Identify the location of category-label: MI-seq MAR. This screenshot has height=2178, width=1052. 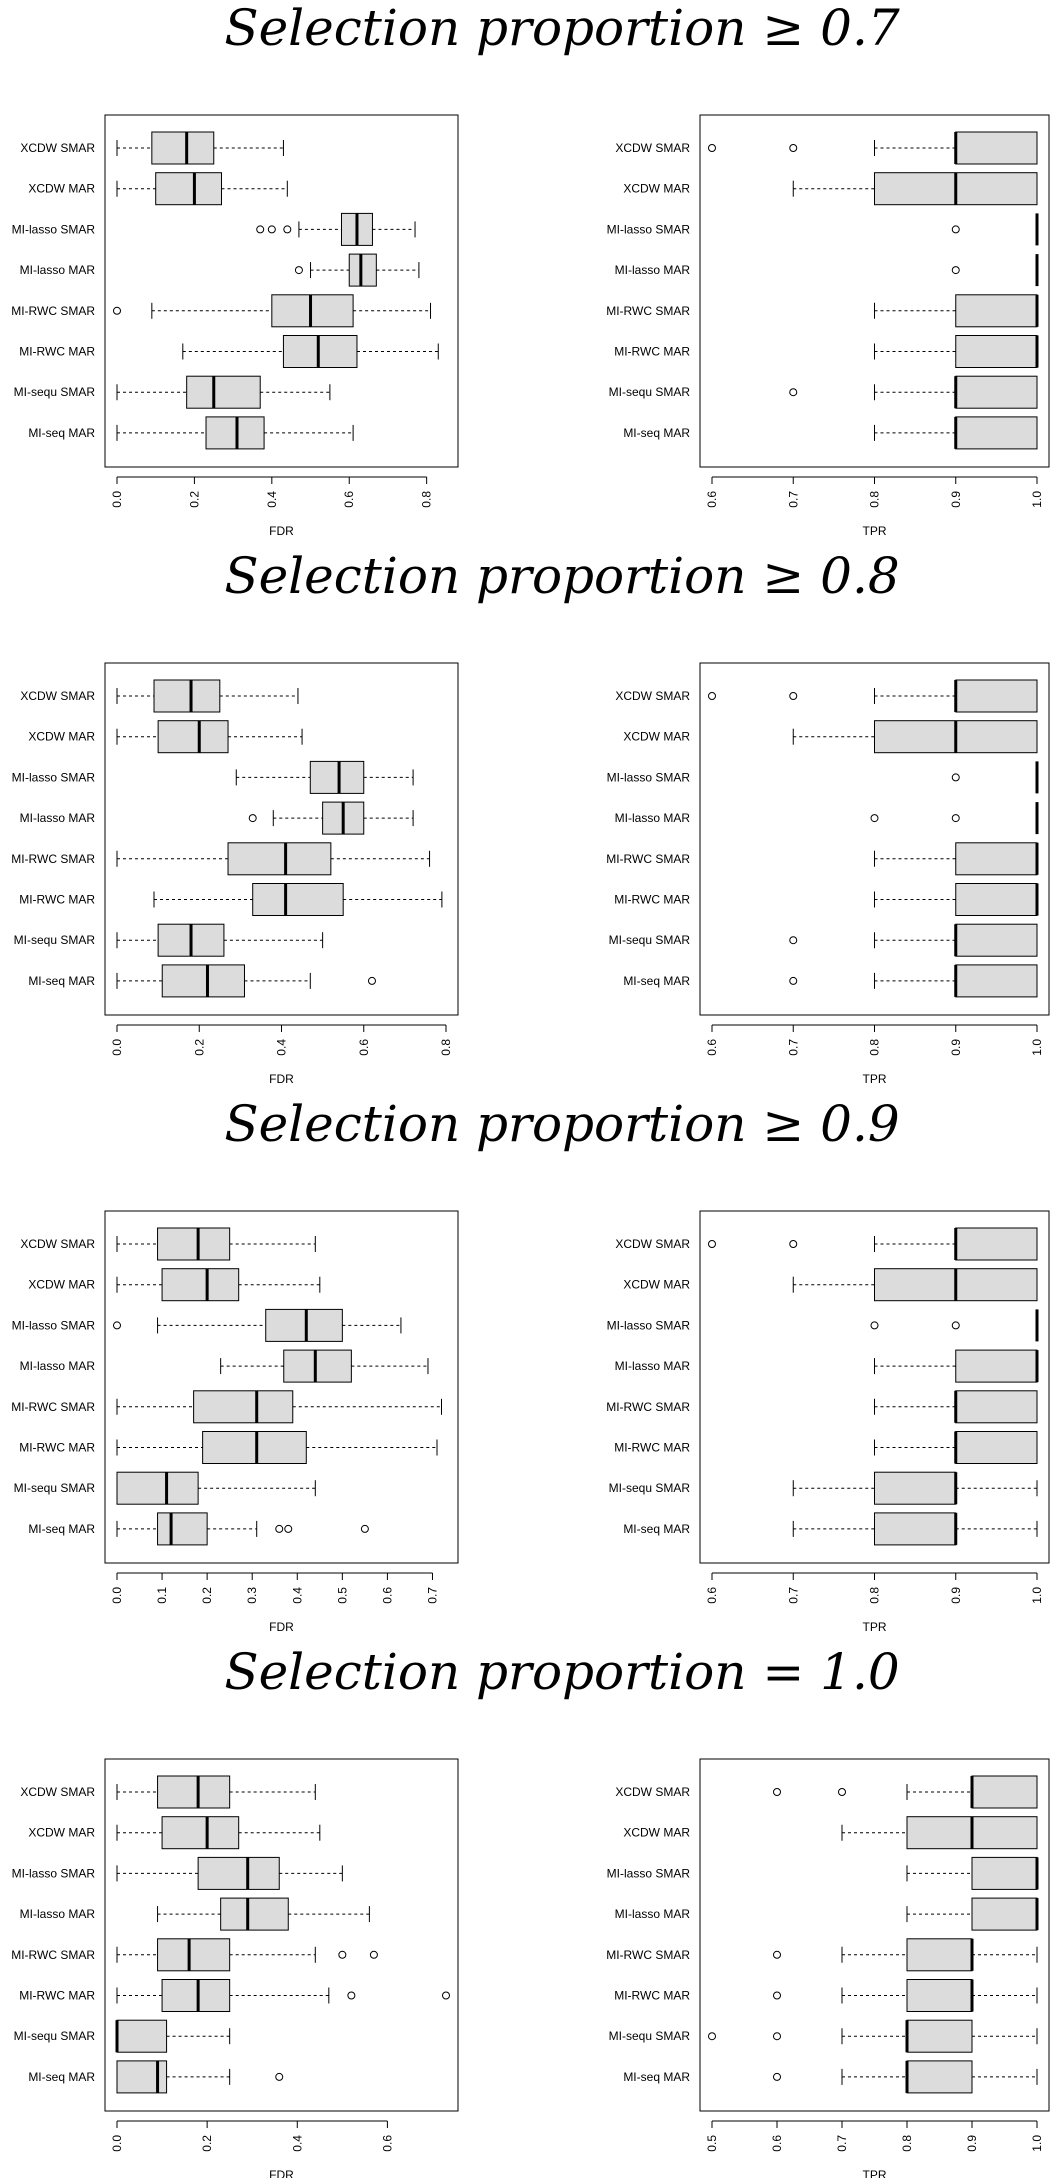
(61, 1529).